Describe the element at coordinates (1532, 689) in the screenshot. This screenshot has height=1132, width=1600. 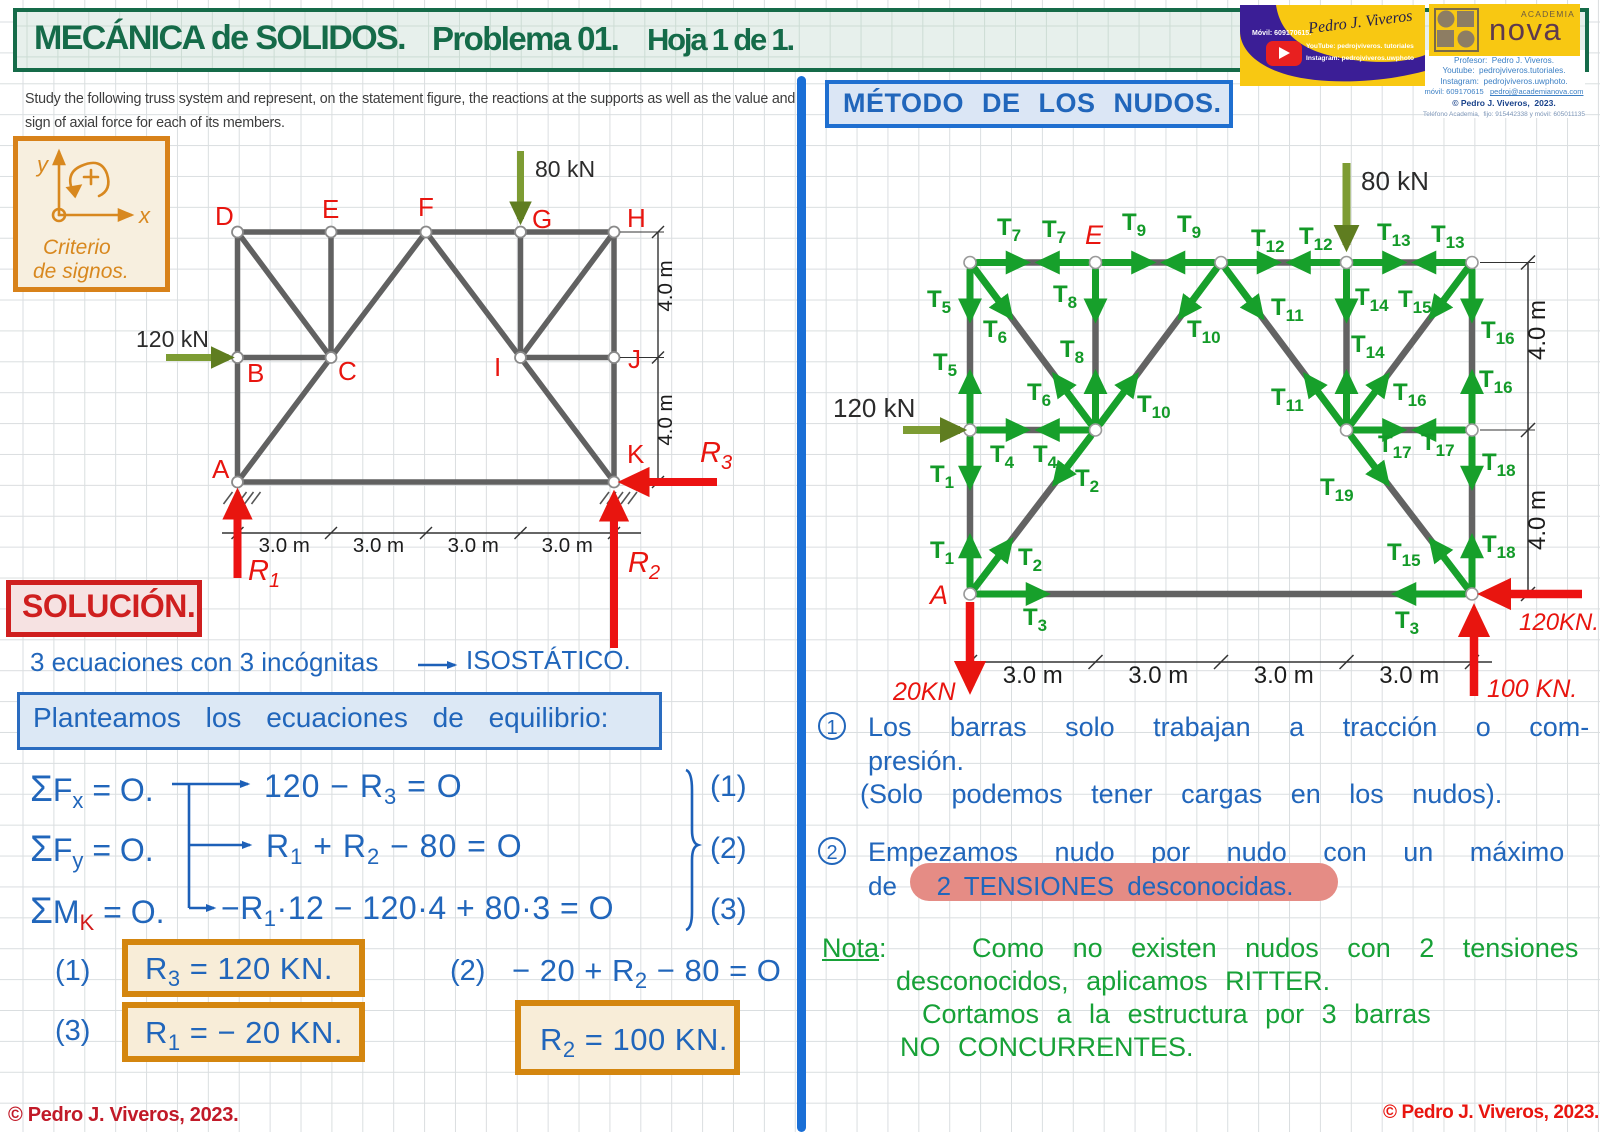
I see `svg-text: 100 KN.` at that location.